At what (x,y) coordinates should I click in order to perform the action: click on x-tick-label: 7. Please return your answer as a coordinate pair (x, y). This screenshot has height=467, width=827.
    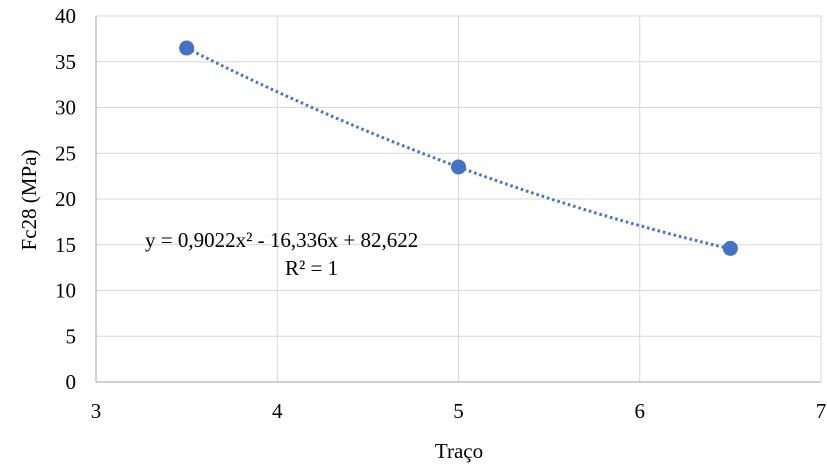
    Looking at the image, I should click on (821, 411).